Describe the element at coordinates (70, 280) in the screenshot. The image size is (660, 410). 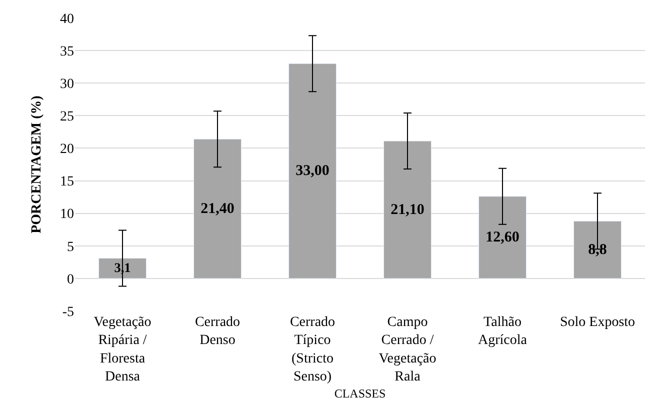
I see `y-tick-label: 0` at that location.